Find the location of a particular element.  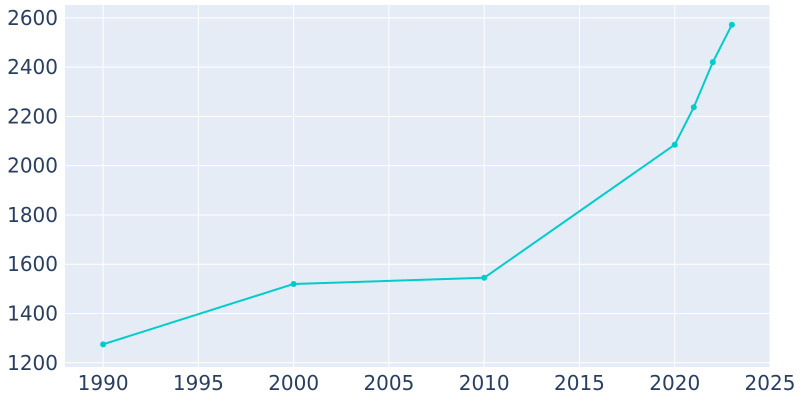

y-axis-tick-labels: 1200 1400 1600 1800 2000 2200 2400 2600 is located at coordinates (32, 190).